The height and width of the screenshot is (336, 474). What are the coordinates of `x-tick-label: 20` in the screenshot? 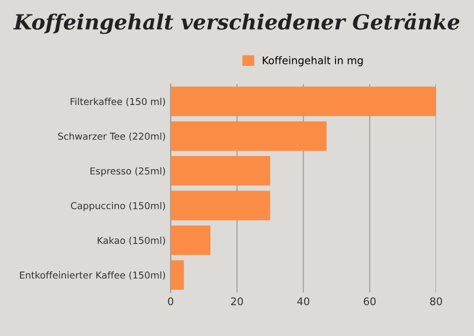 It's located at (237, 301).